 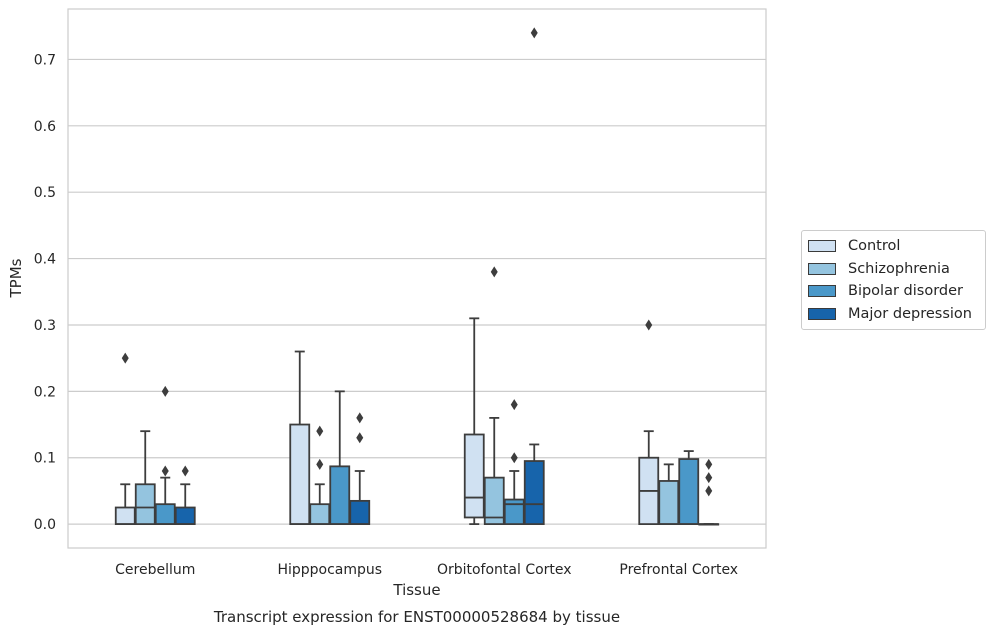 I want to click on legend-item-major-depression: Major depression, so click(x=893, y=314).